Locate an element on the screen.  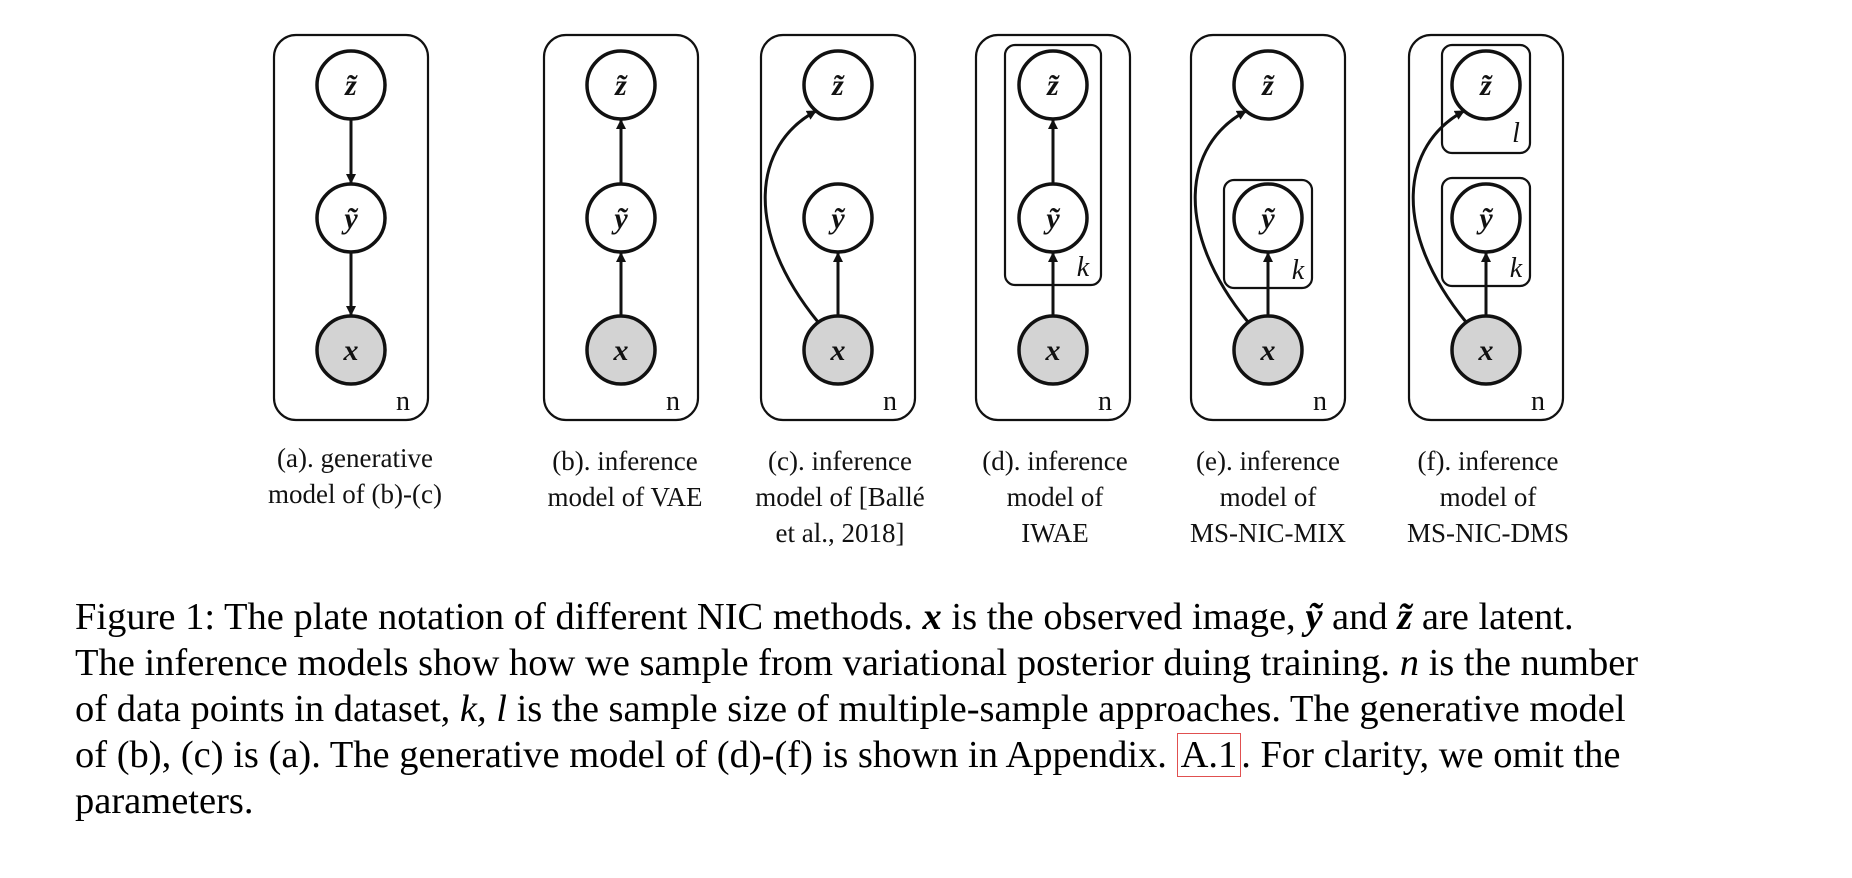
math-z-tilde: z̃ is located at coordinates (1405, 617).